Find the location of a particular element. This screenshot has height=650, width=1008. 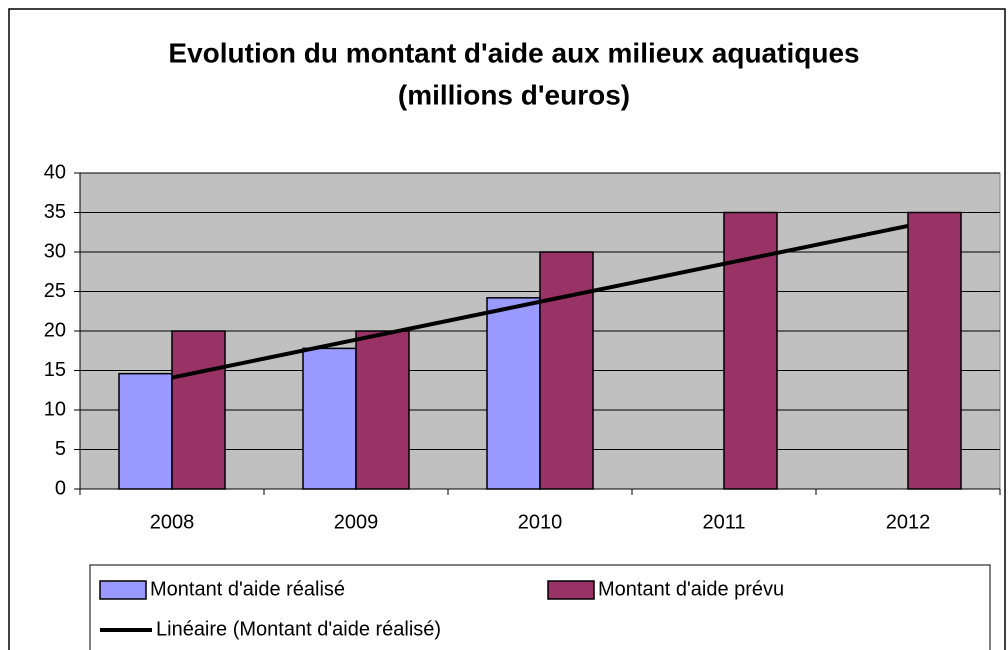

y-tick-label: 10 is located at coordinates (55, 409).